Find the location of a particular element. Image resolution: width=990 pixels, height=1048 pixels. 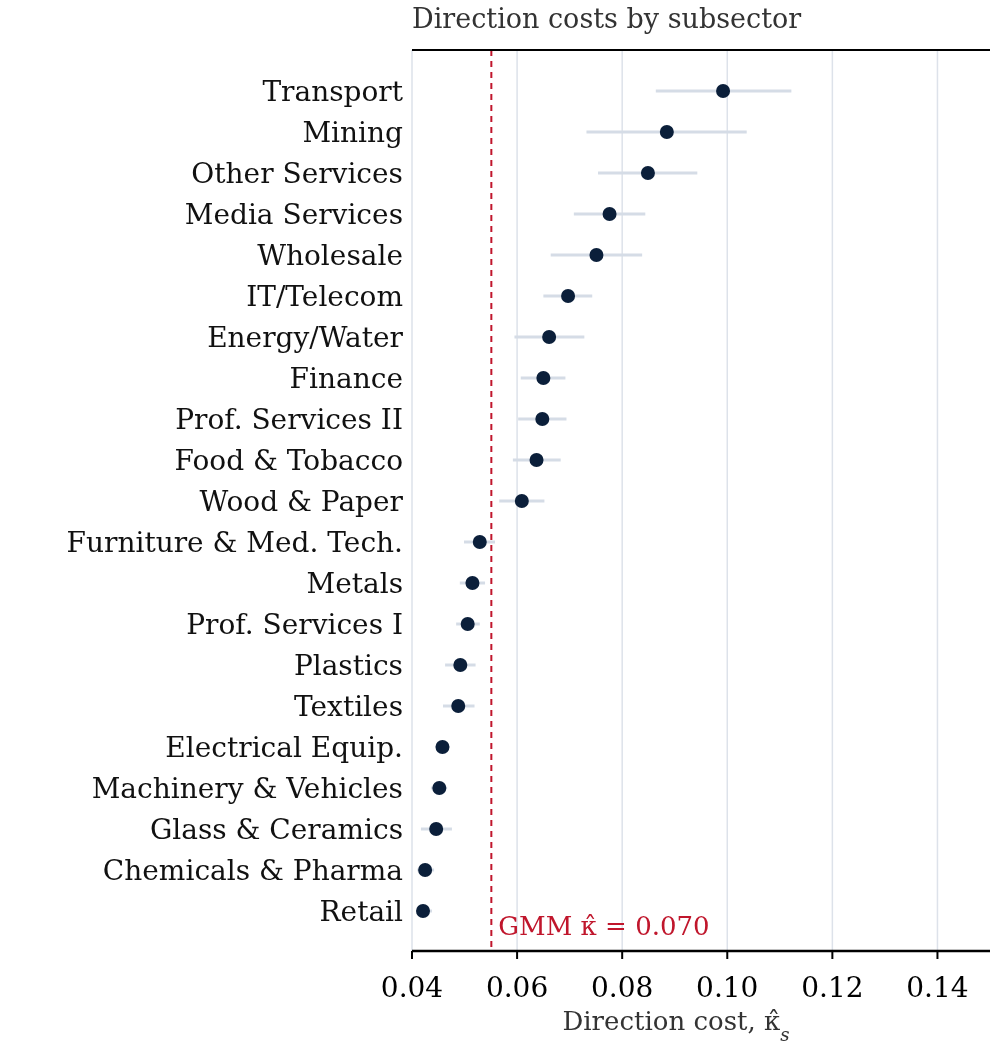

x-tick-label: 0.12 is located at coordinates (832, 987).